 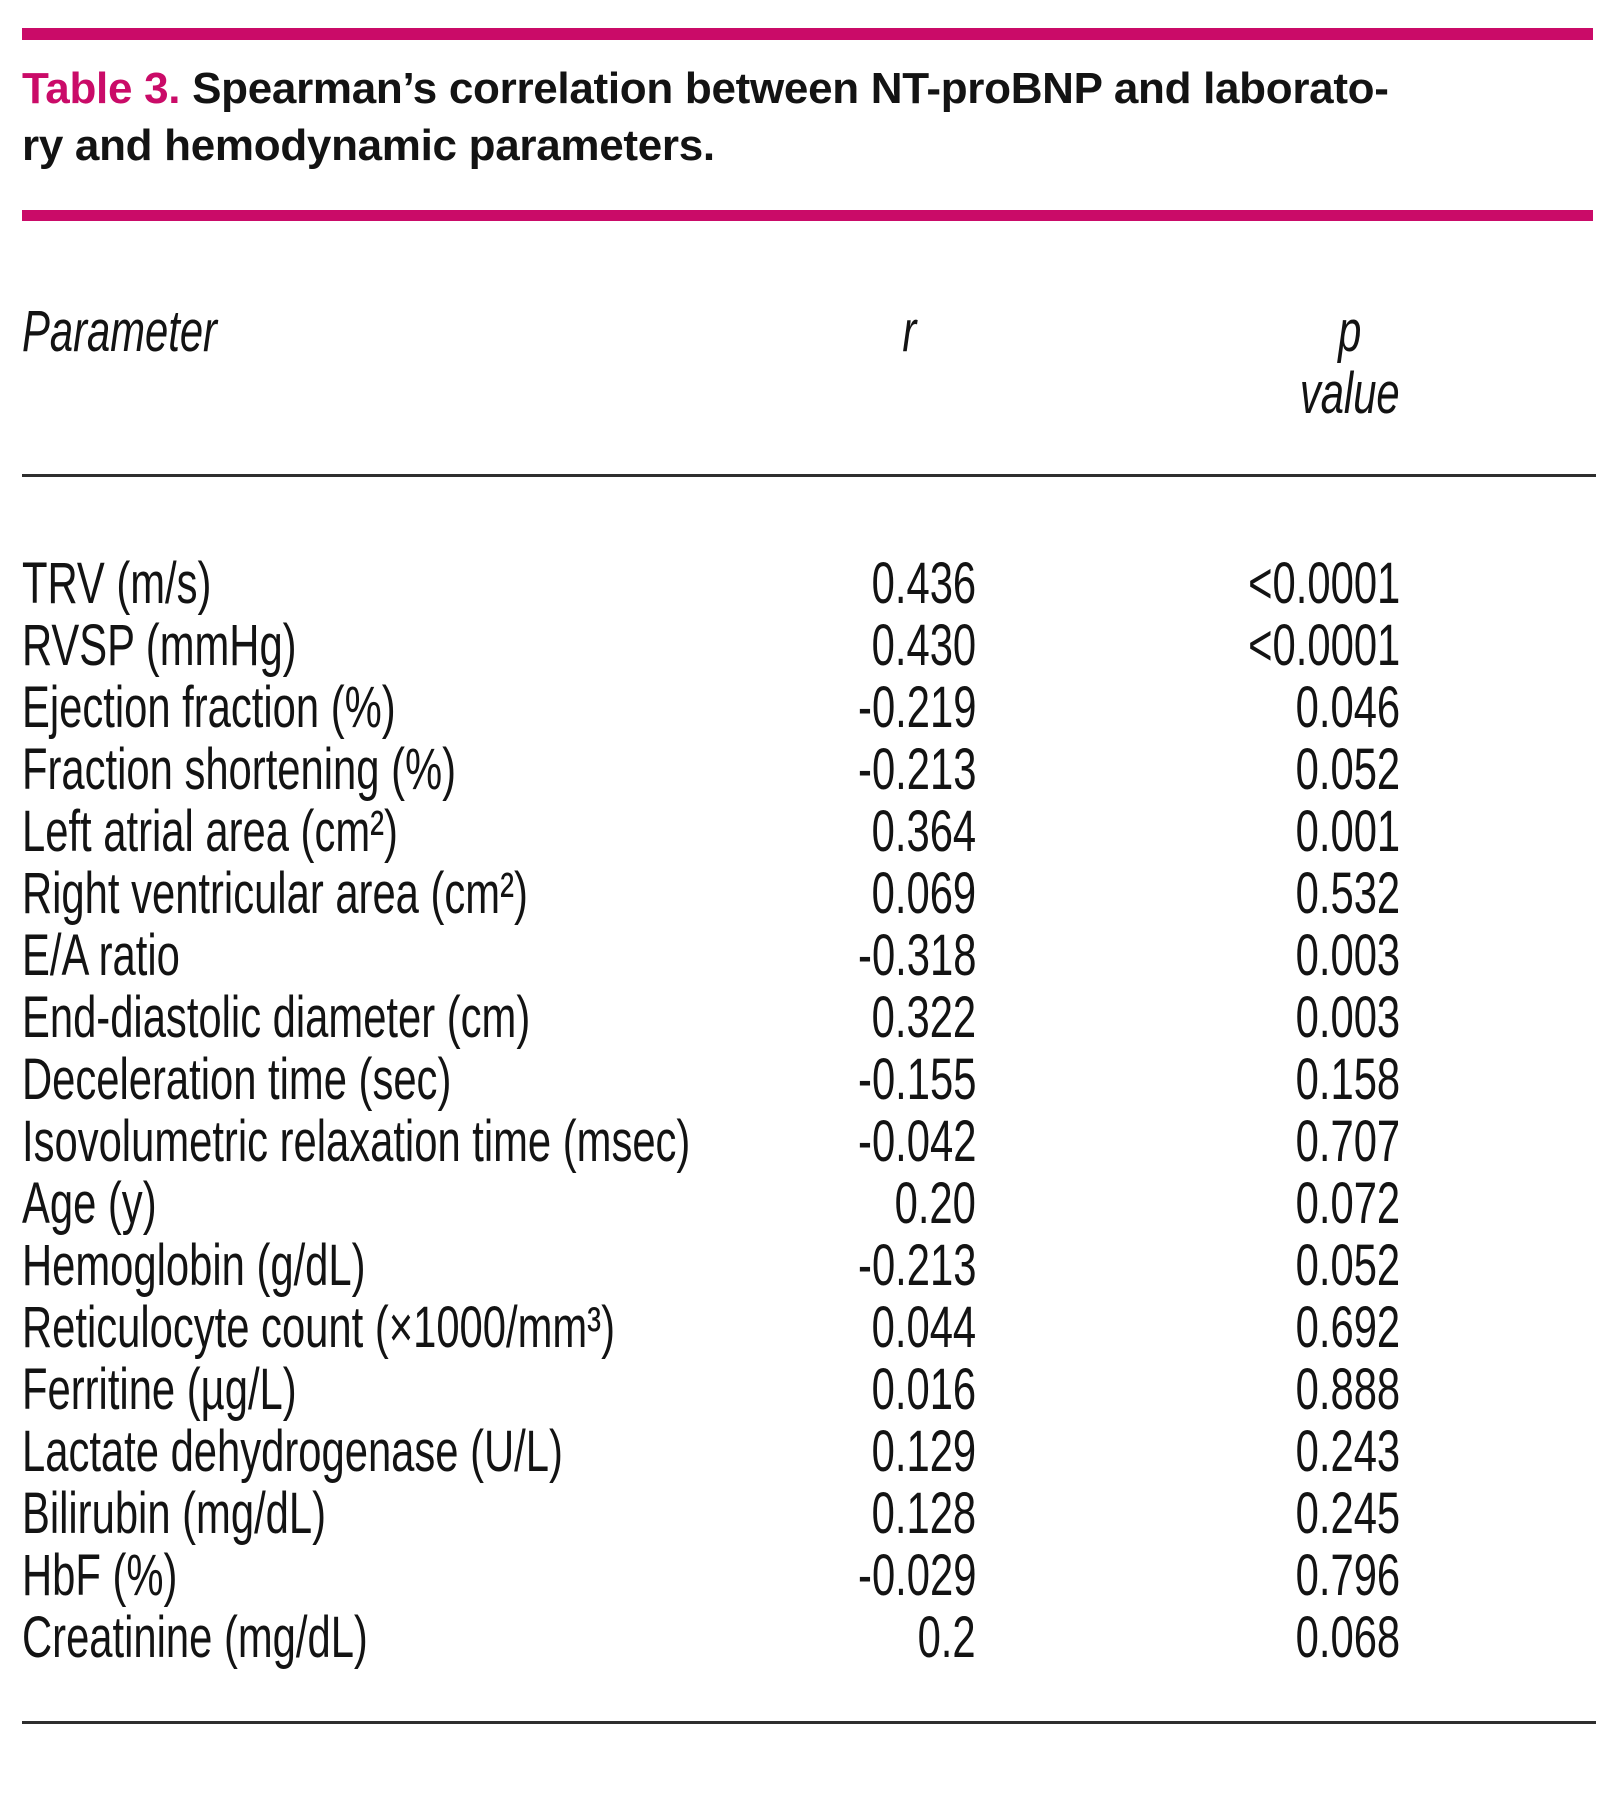 I want to click on table-row: Left atrial area (cm²) 0.364 0.001, so click(x=807, y=831).